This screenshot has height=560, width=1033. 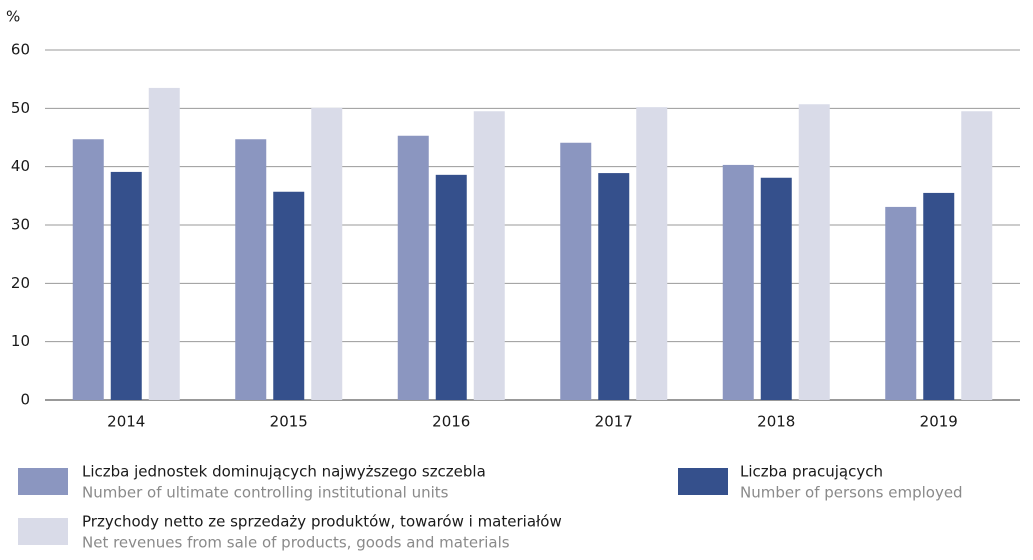 I want to click on x-tick-label: 2015, so click(x=289, y=422).